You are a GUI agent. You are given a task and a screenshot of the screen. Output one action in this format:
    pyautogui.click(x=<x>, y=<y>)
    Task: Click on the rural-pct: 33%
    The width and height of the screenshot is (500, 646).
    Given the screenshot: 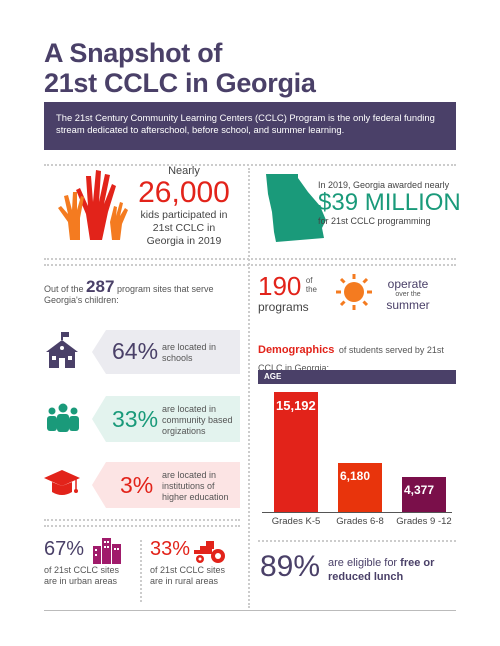 What is the action you would take?
    pyautogui.click(x=170, y=549)
    